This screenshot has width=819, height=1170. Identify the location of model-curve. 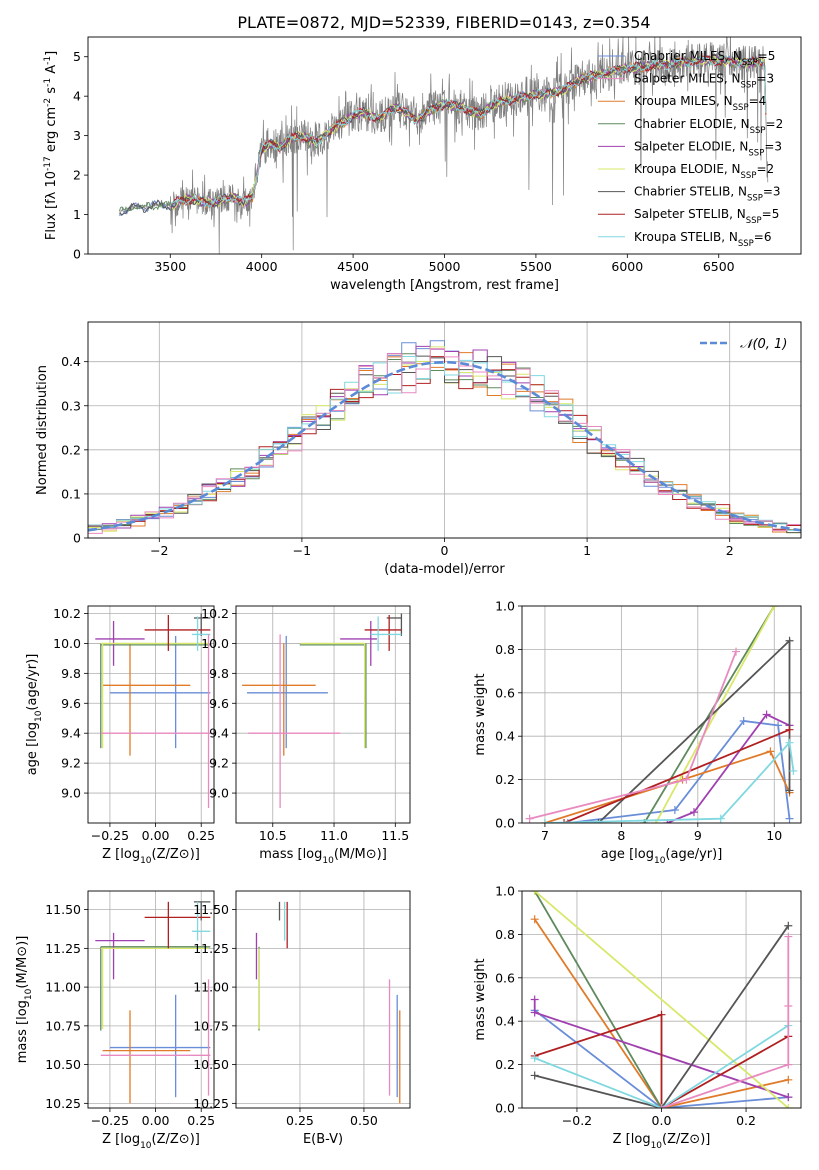
(468, 131).